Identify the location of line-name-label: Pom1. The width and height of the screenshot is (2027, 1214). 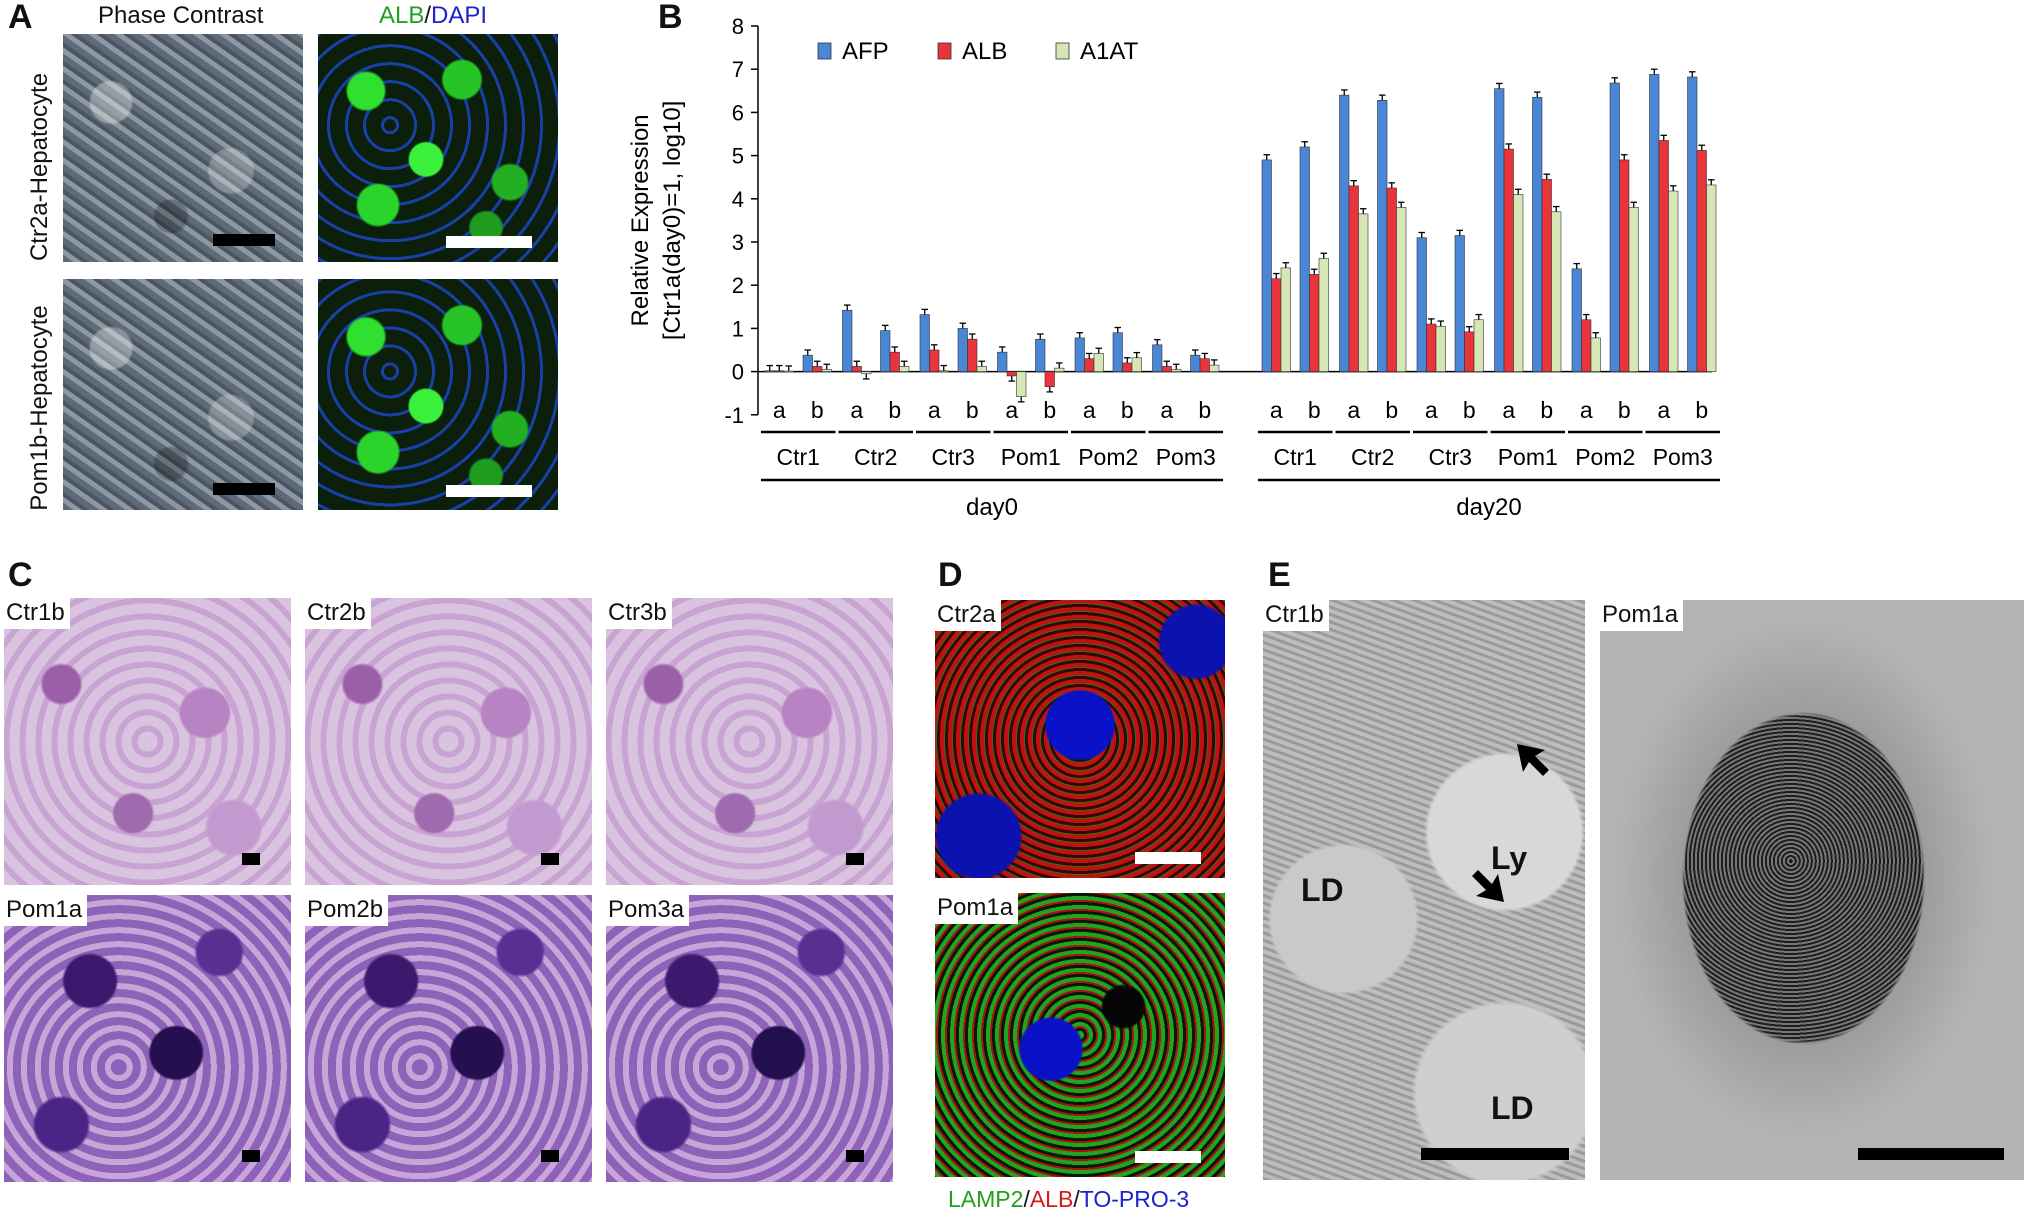
(1031, 457).